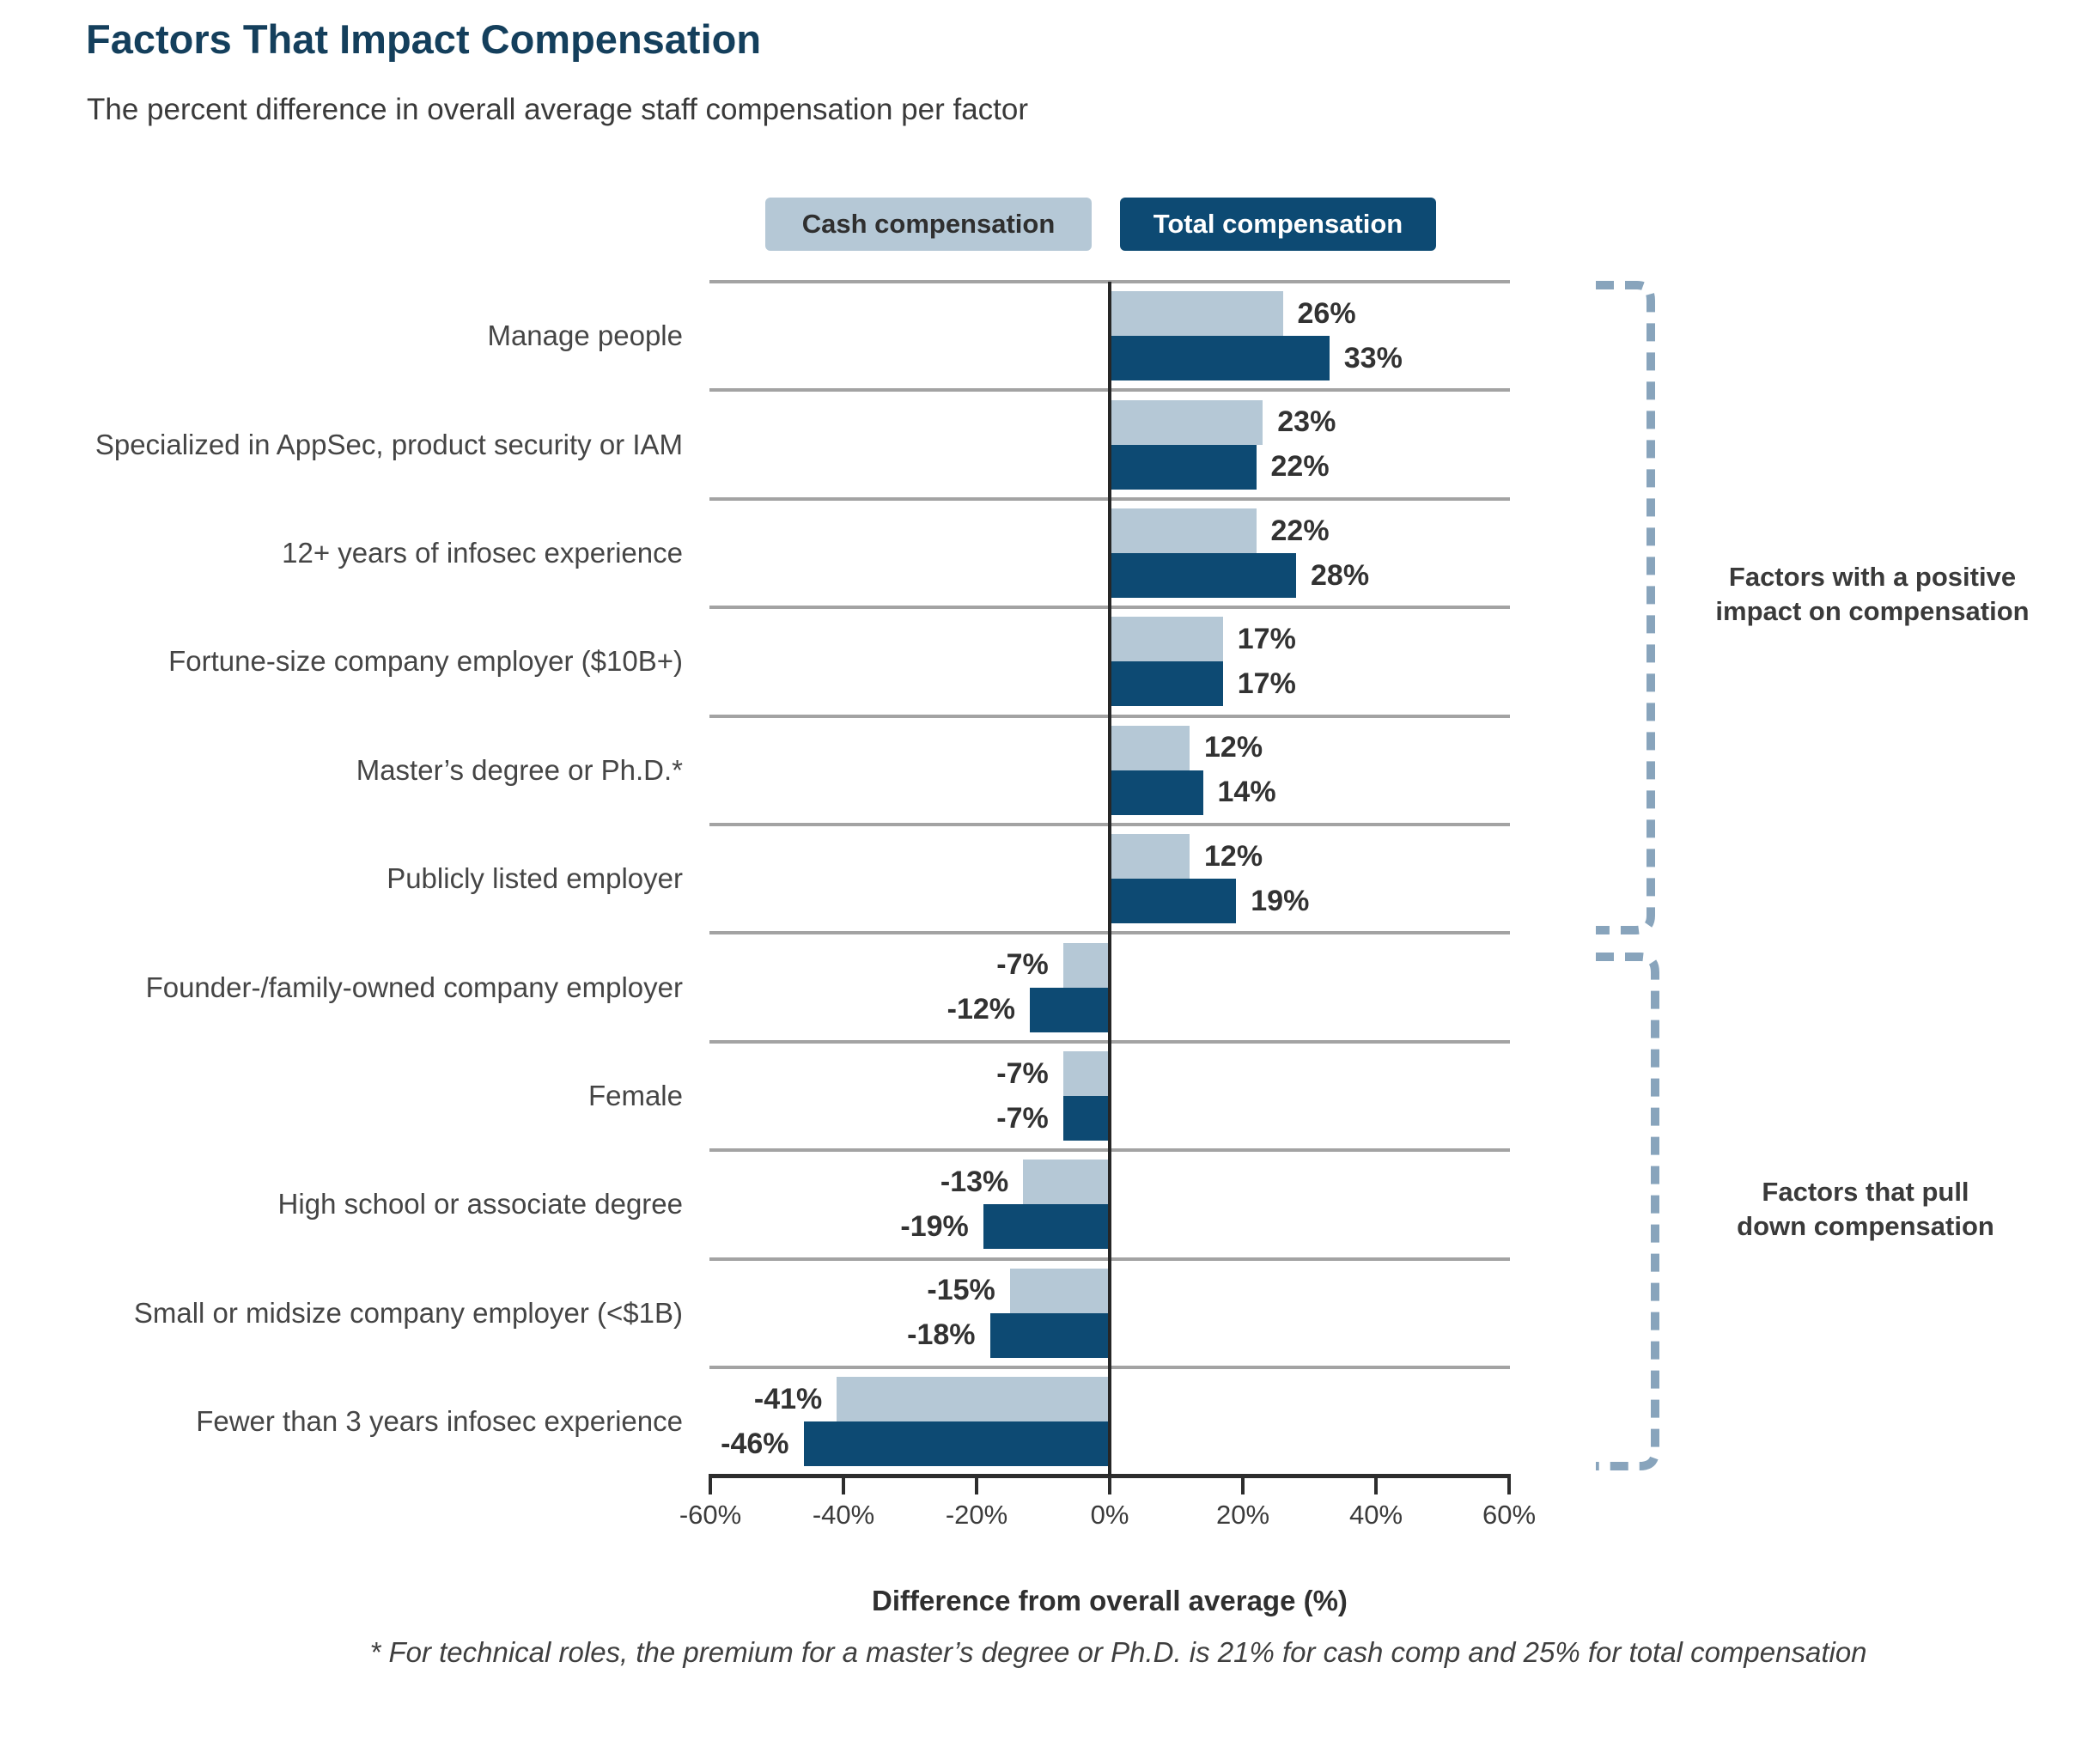  I want to click on legend-cash-chip: Cash compensation, so click(929, 224).